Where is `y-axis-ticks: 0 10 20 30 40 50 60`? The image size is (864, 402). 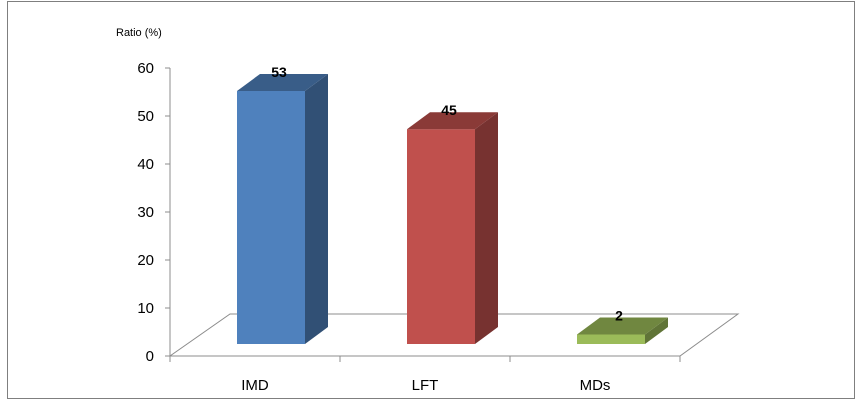 y-axis-ticks: 0 10 20 30 40 50 60 is located at coordinates (153, 212).